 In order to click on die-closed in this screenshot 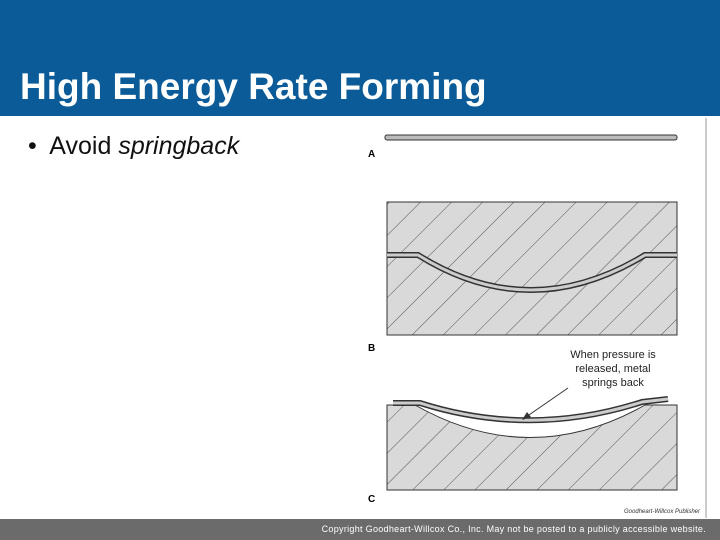, I will do `click(532, 268)`.